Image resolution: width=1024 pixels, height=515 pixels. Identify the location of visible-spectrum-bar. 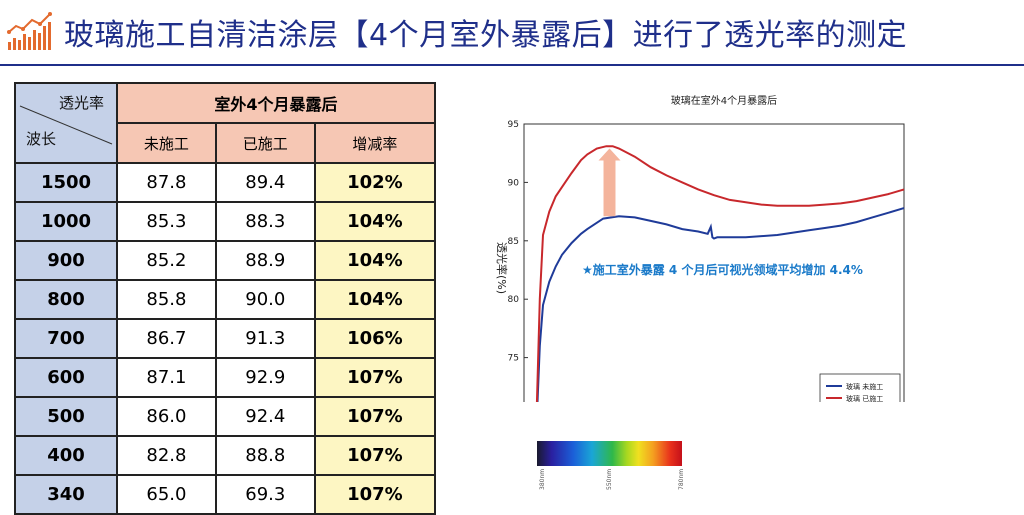
(609, 453).